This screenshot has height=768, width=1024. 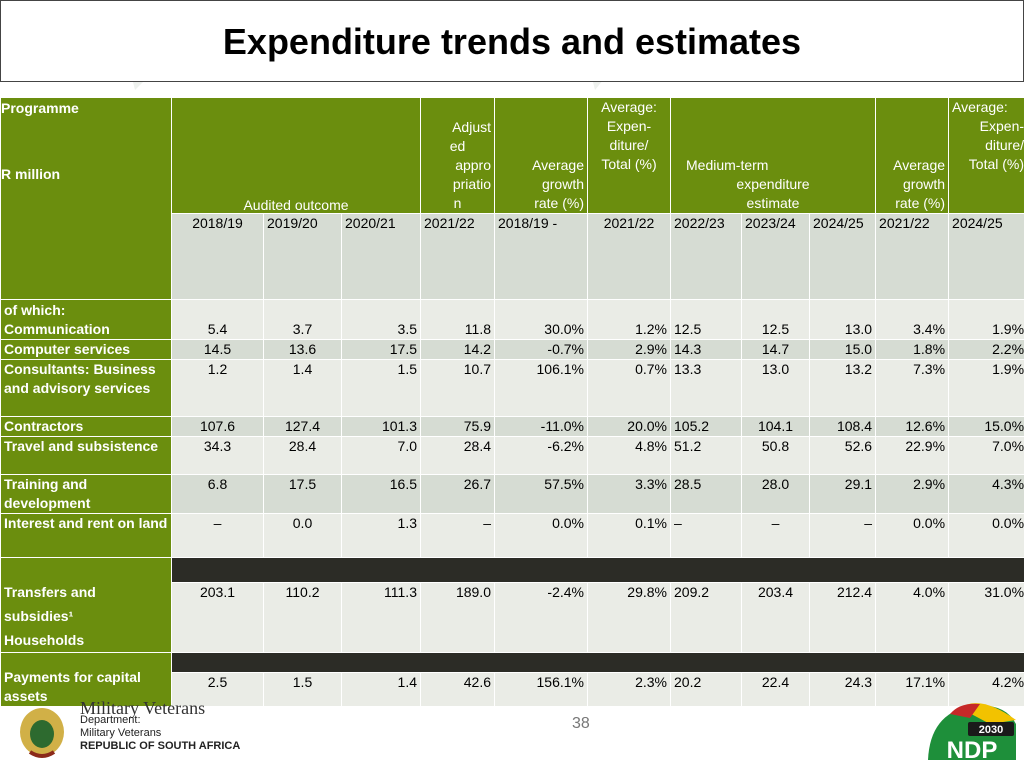 I want to click on adjusted-header: Adjust ed appro priatio n, so click(x=457, y=155).